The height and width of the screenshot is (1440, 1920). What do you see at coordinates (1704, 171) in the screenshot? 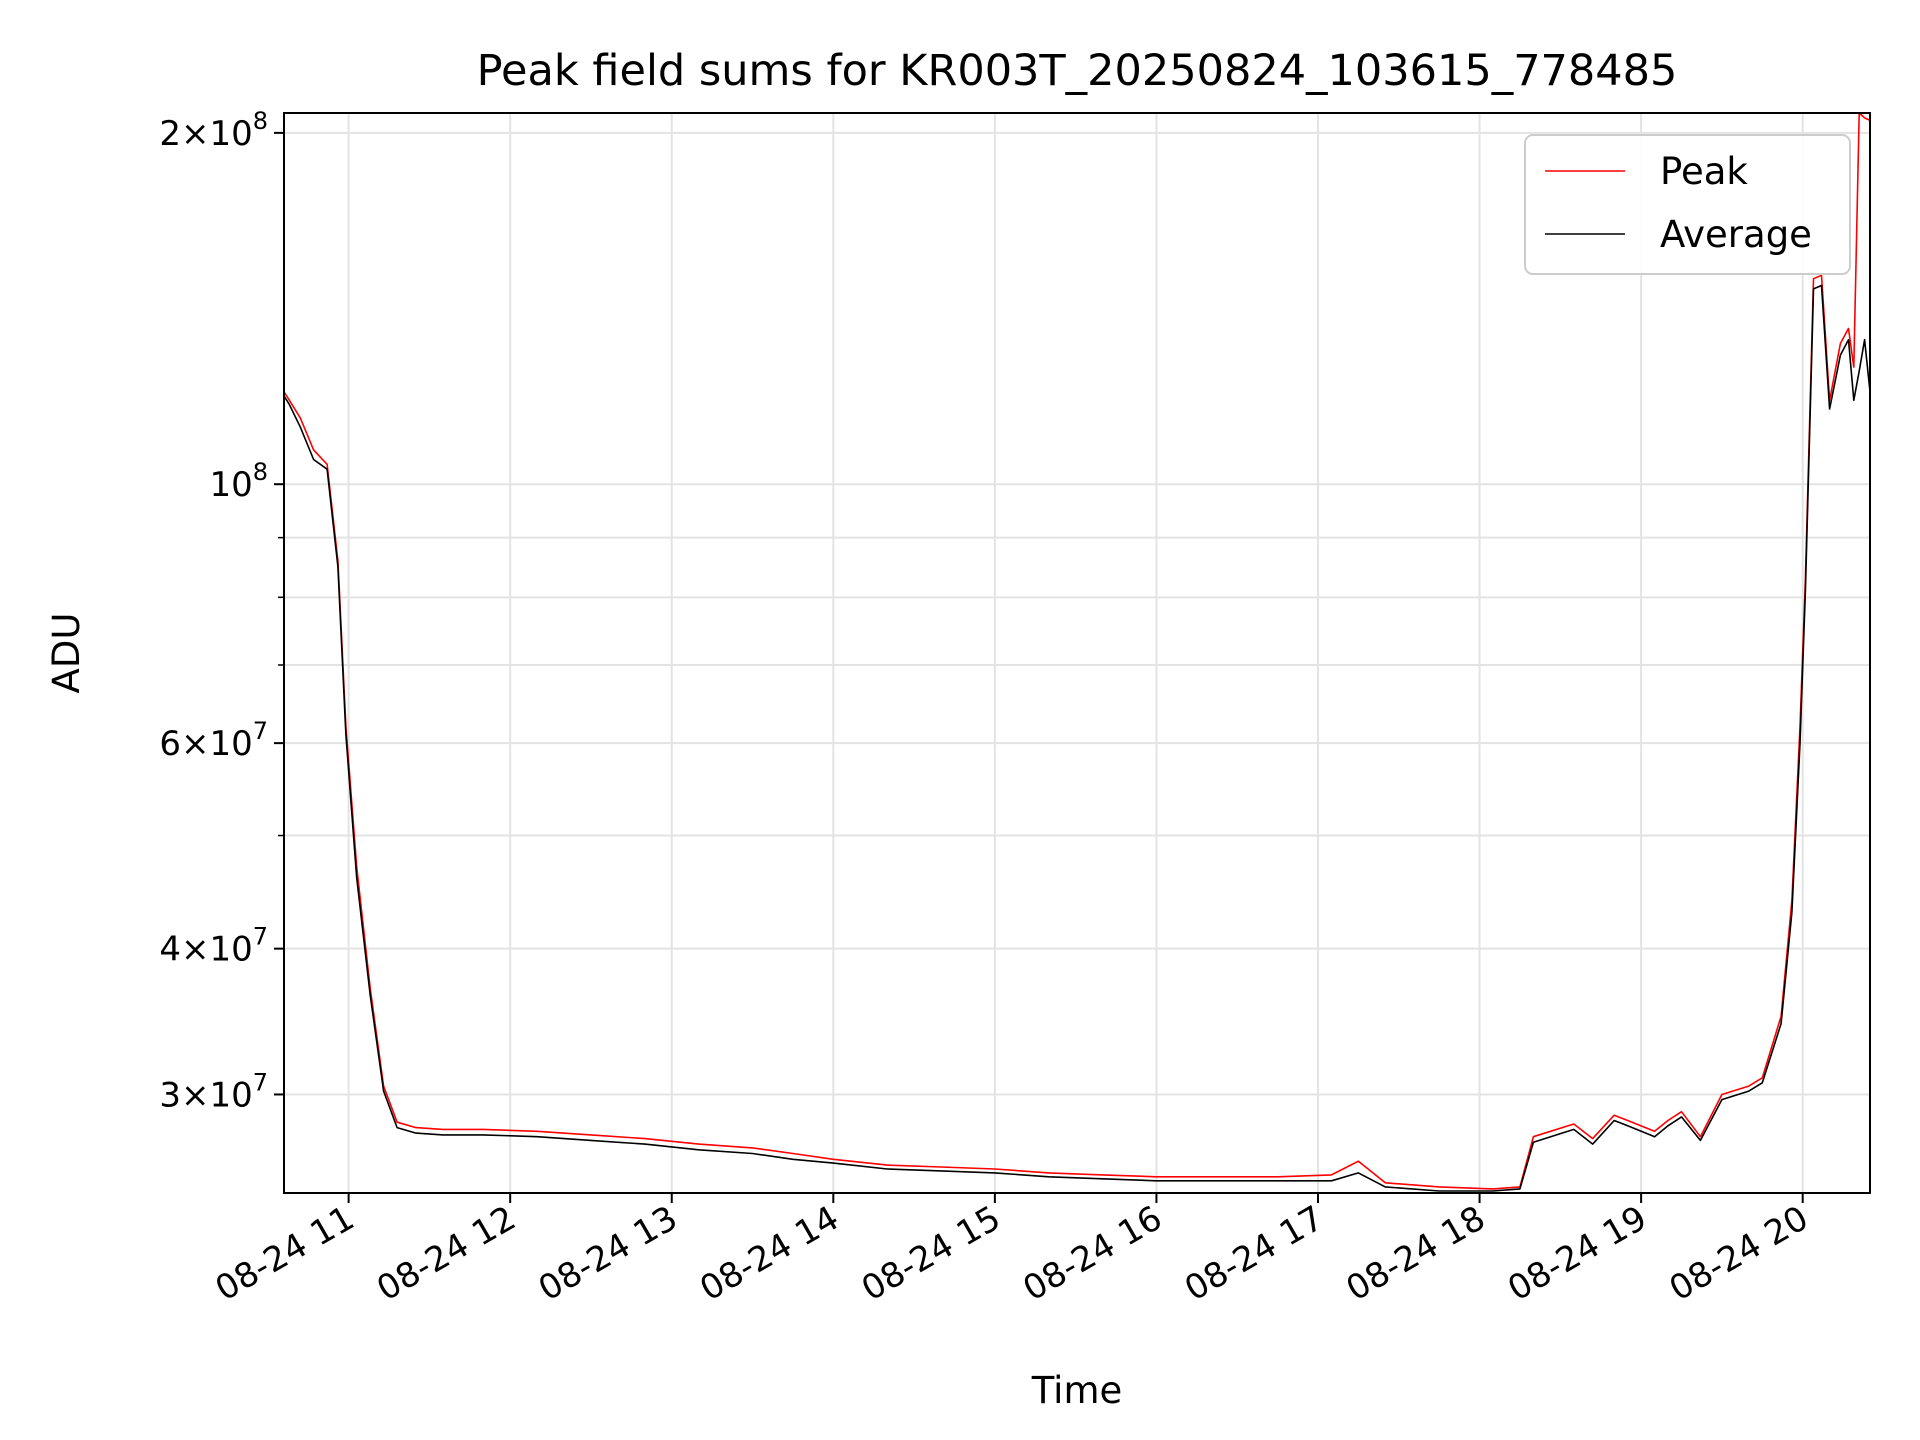
I see `legend-label-peak: Peak` at bounding box center [1704, 171].